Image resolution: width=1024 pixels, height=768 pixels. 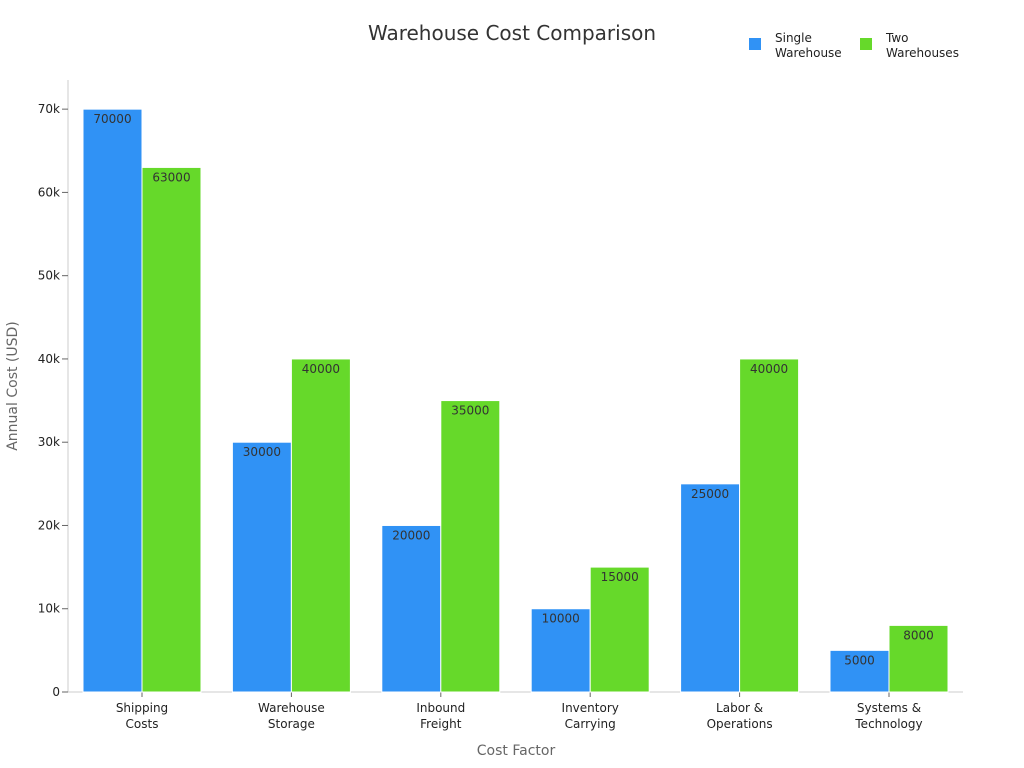 I want to click on legend: Single Warehouse Two Warehouses, so click(x=854, y=45).